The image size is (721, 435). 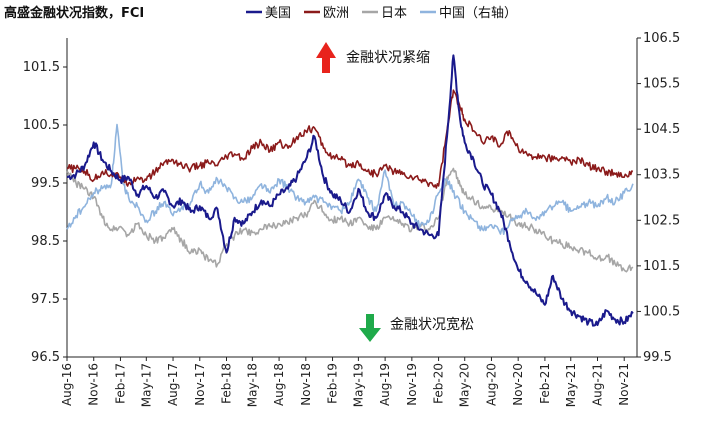 I want to click on loosening-label: 金融状况宽松, so click(x=432, y=324).